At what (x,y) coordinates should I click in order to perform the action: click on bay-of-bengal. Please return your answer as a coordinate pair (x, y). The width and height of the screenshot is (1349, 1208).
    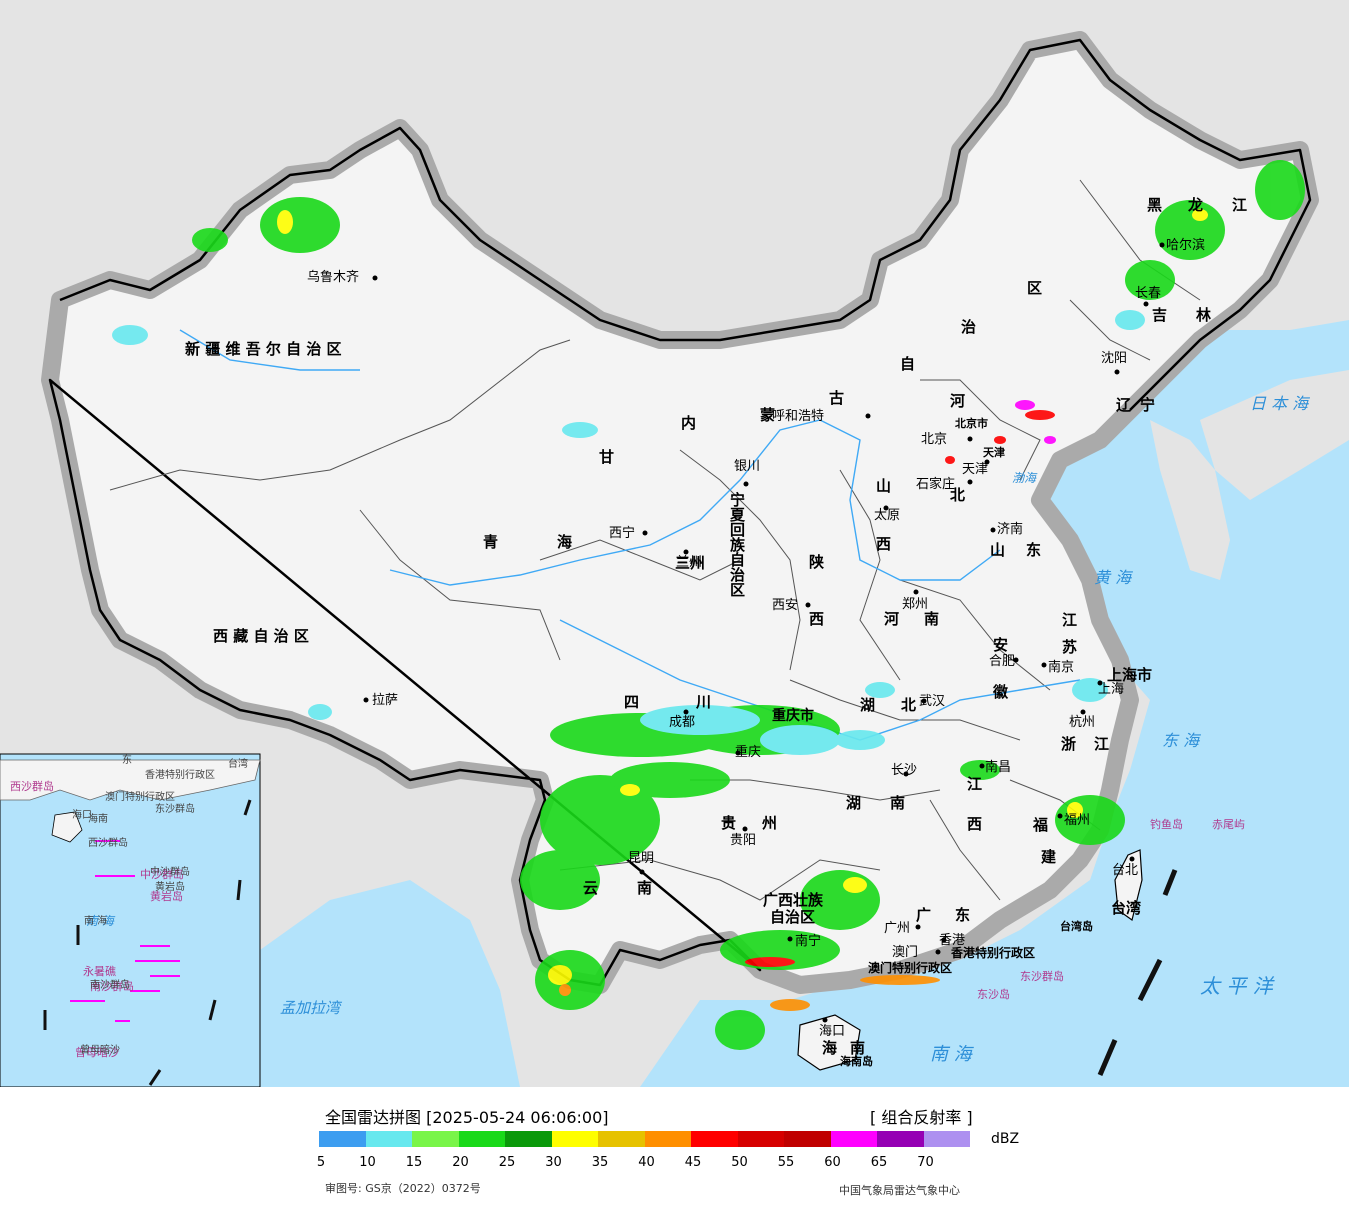
    Looking at the image, I should click on (390, 983).